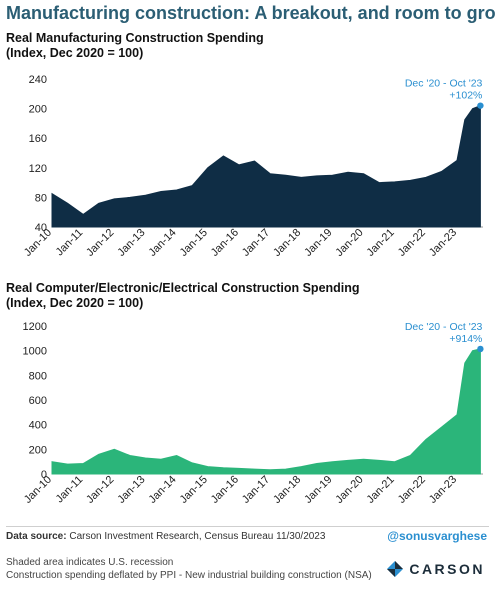  Describe the element at coordinates (318, 243) in the screenshot. I see `chart1-xtick-label: Jan-19` at that location.